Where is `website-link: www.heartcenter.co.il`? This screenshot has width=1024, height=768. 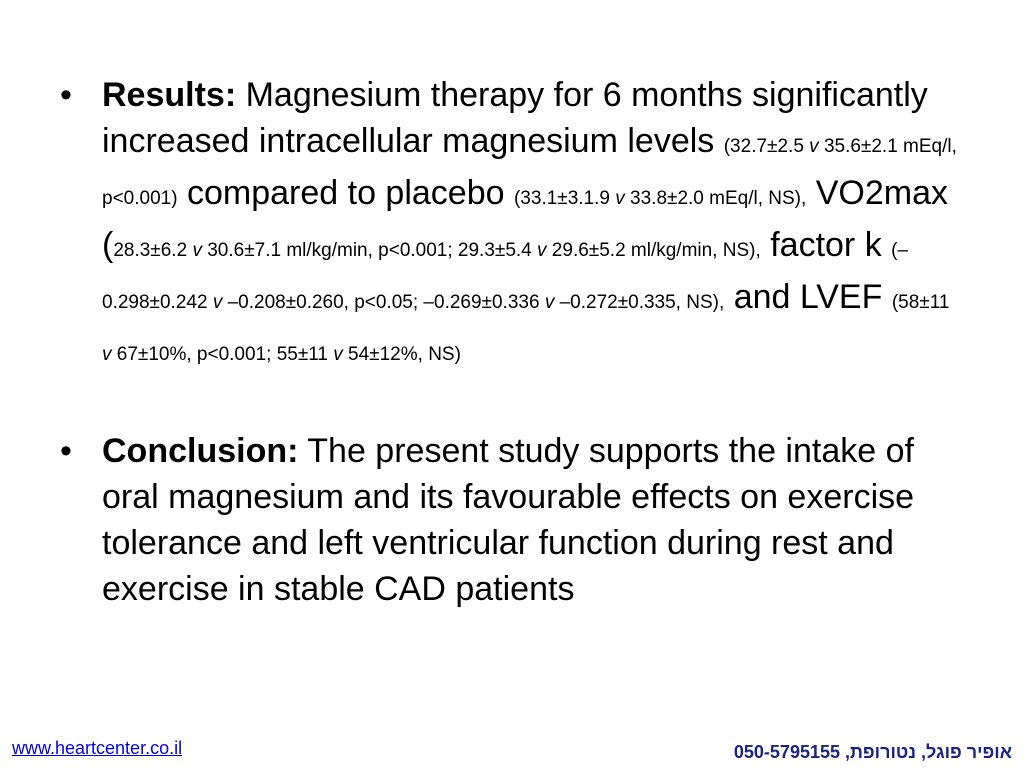
website-link: www.heartcenter.co.il is located at coordinates (97, 748).